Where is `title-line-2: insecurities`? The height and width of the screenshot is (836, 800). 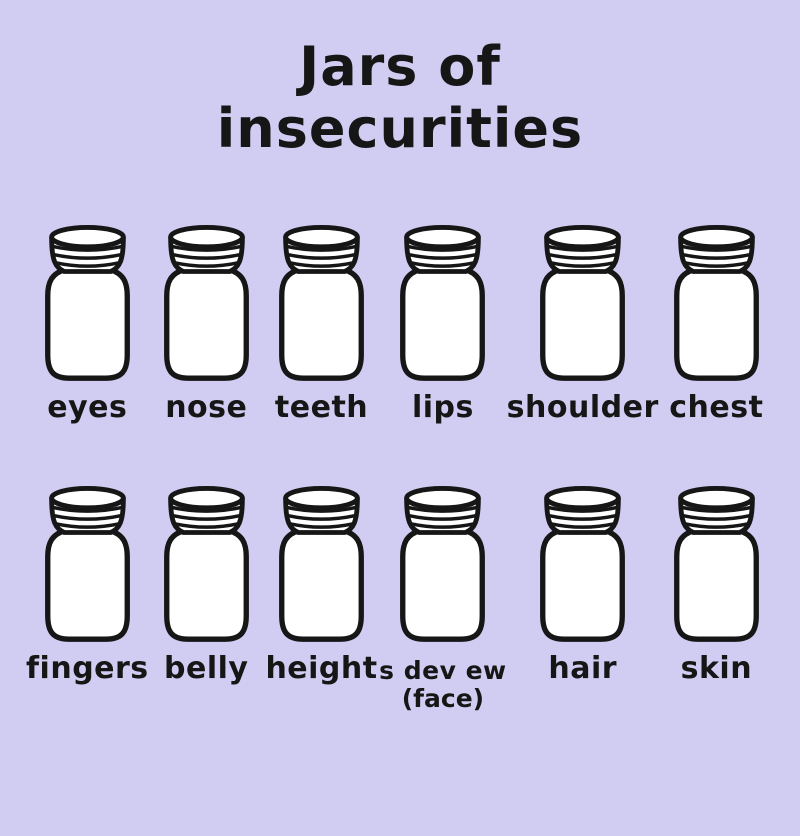
title-line-2: insecurities is located at coordinates (400, 129).